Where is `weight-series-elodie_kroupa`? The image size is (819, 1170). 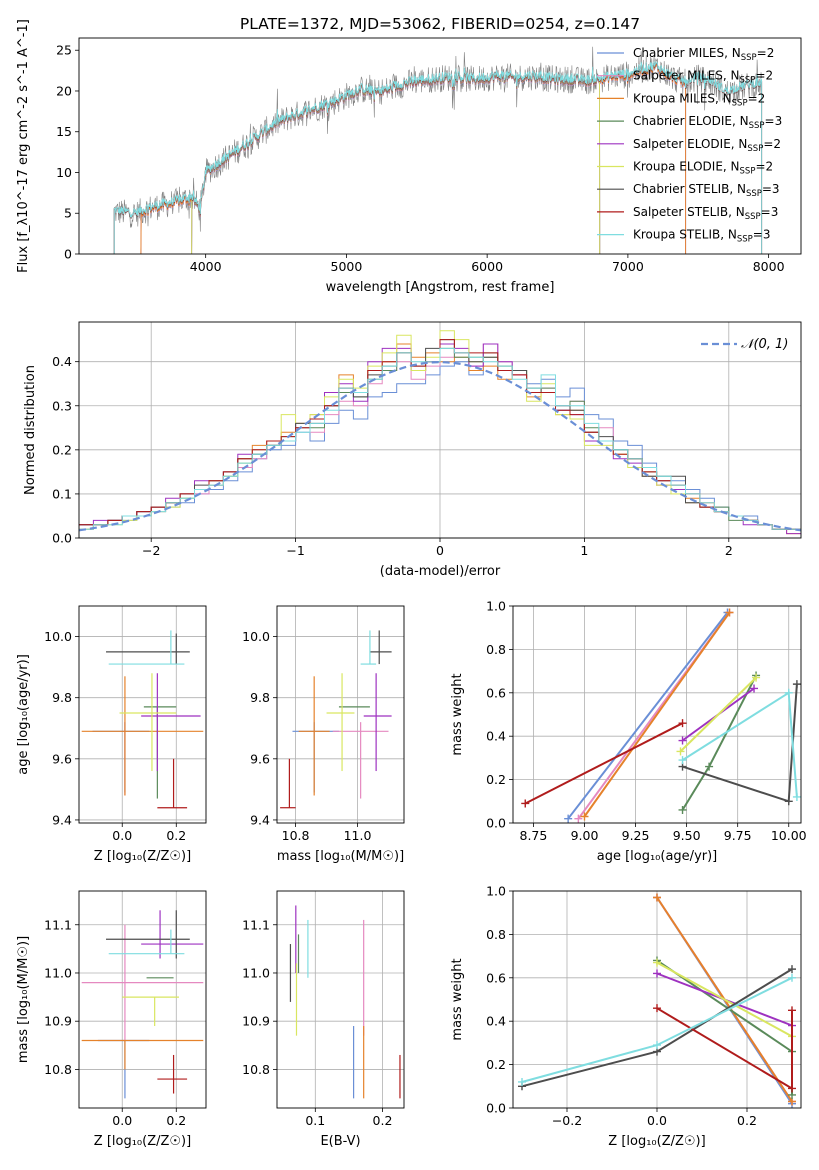
weight-series-elodie_kroupa is located at coordinates (718, 714).